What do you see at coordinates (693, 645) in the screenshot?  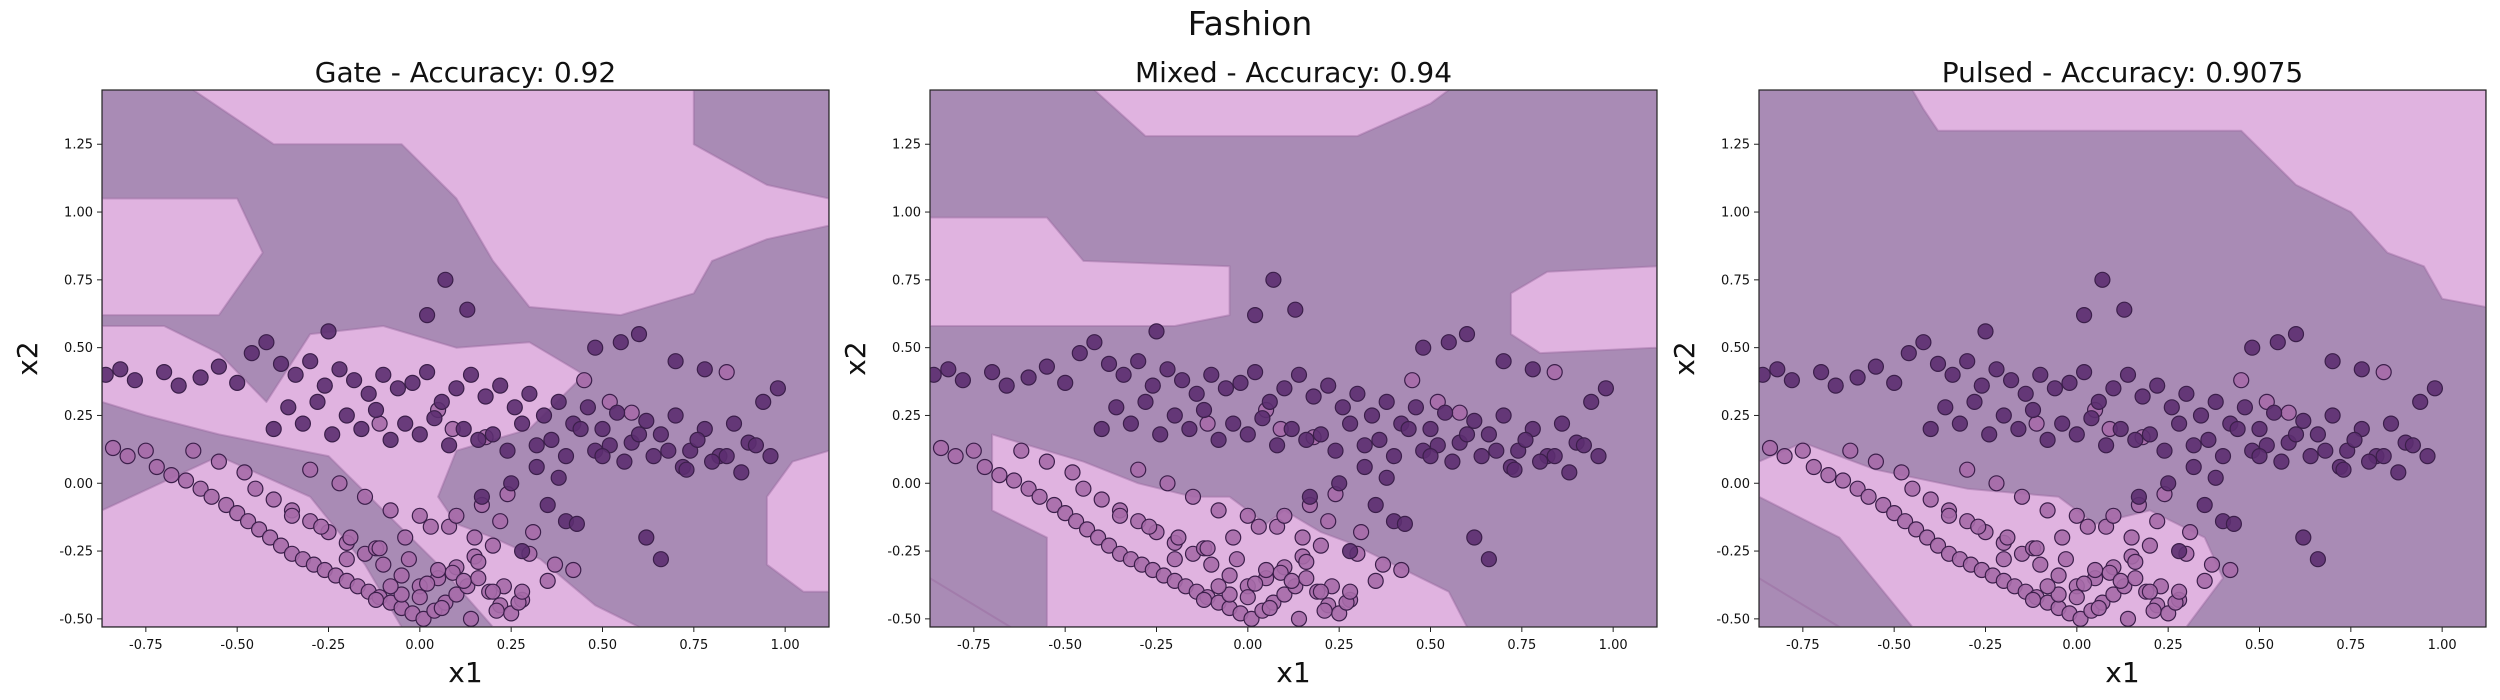 I see `x-tick-label: 0.75` at bounding box center [693, 645].